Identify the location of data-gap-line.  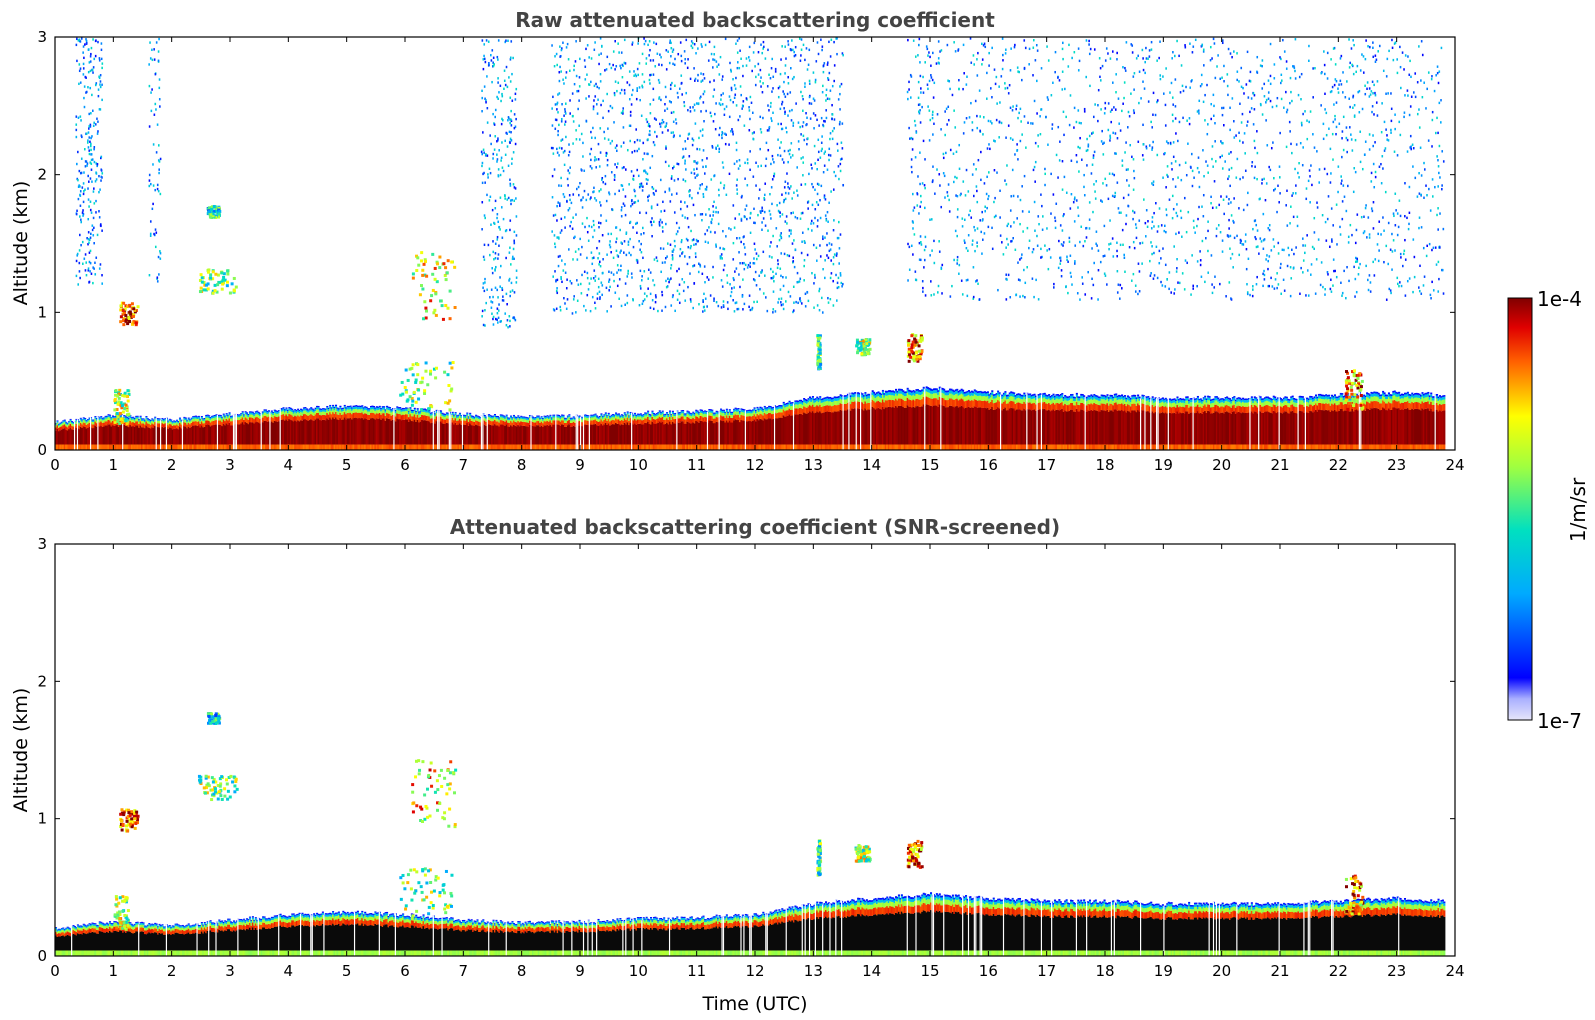
(1001, 422).